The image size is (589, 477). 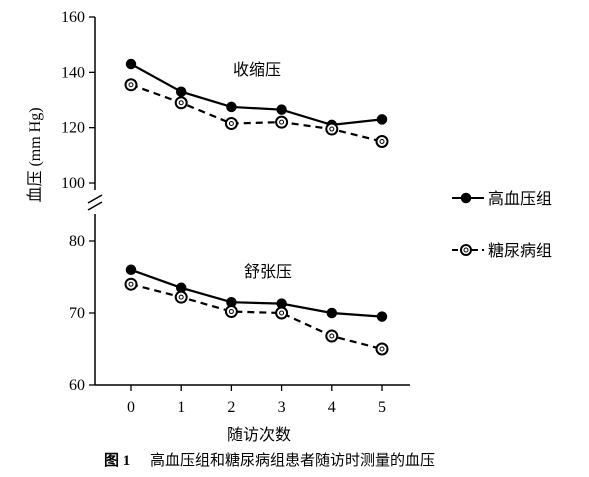 What do you see at coordinates (73, 17) in the screenshot?
I see `y-tick-label: 160` at bounding box center [73, 17].